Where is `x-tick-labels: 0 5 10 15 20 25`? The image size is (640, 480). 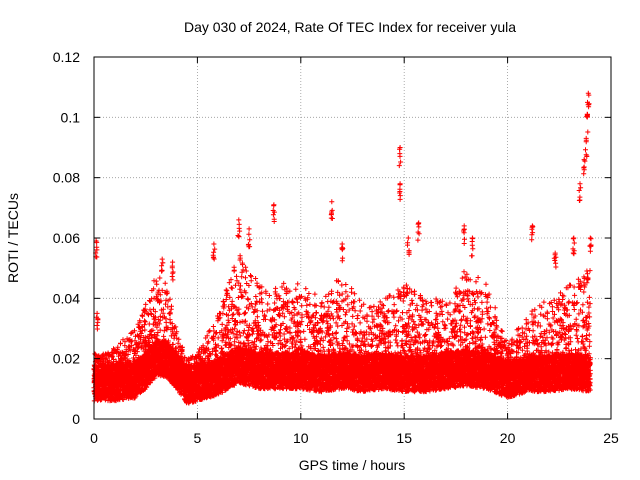 x-tick-labels: 0 5 10 15 20 25 is located at coordinates (354, 438).